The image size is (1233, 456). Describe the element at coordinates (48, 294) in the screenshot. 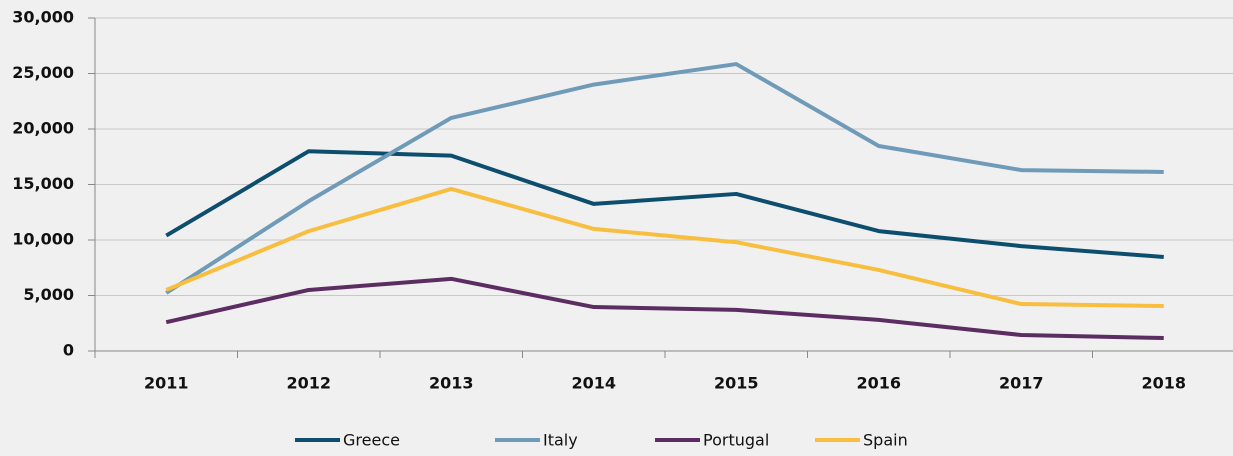

I see `y-tick-label: 5,000` at that location.